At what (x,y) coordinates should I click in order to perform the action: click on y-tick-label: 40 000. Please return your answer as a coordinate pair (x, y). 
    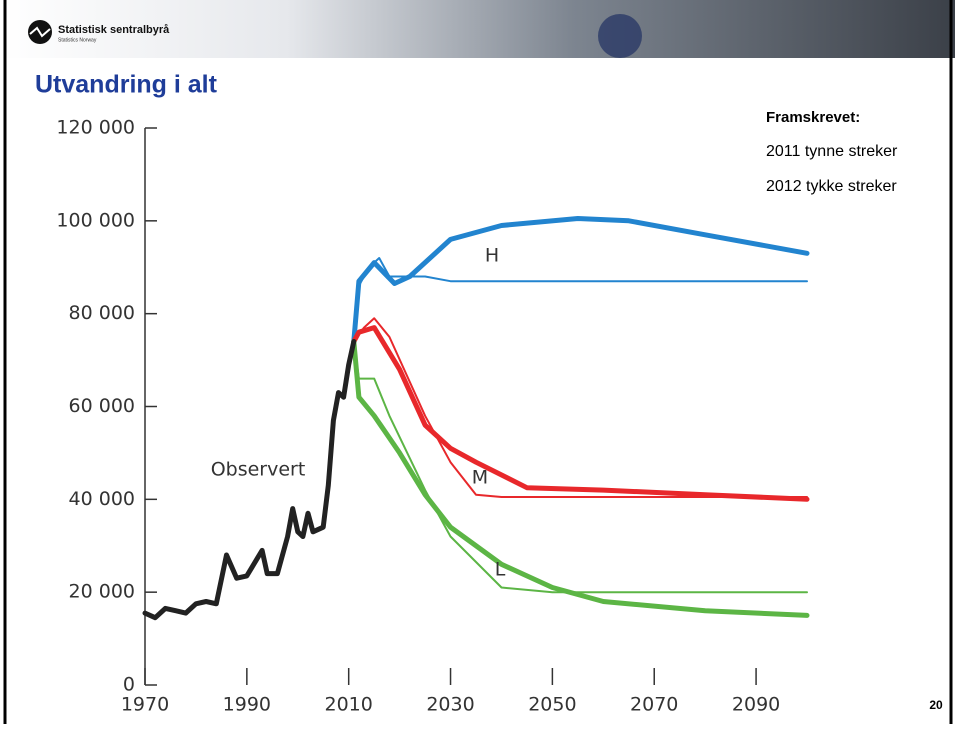
    Looking at the image, I should click on (102, 499).